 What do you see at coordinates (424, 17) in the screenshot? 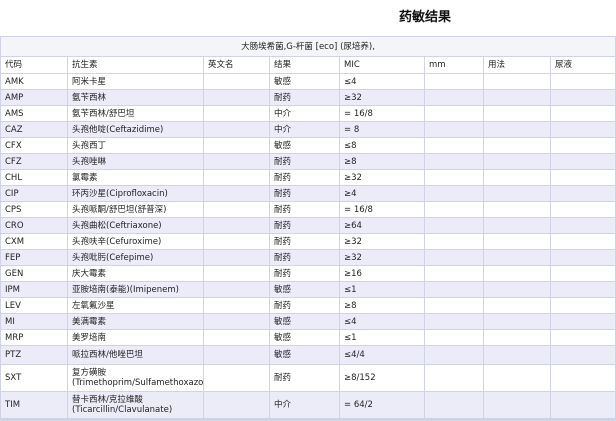
I see `page-title: 药敏结果` at bounding box center [424, 17].